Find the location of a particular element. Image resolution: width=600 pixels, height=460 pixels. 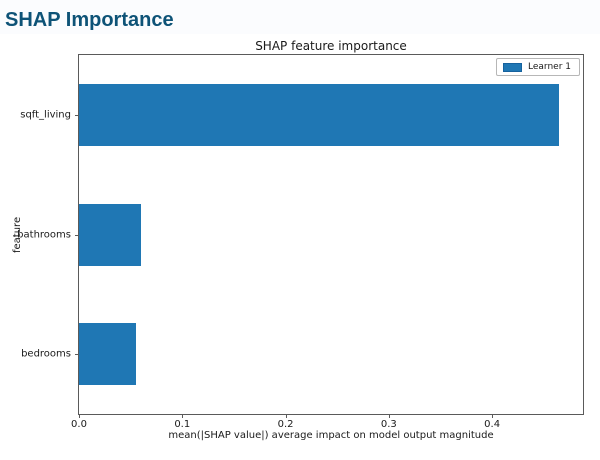

chart-title: SHAP feature importance is located at coordinates (331, 46).